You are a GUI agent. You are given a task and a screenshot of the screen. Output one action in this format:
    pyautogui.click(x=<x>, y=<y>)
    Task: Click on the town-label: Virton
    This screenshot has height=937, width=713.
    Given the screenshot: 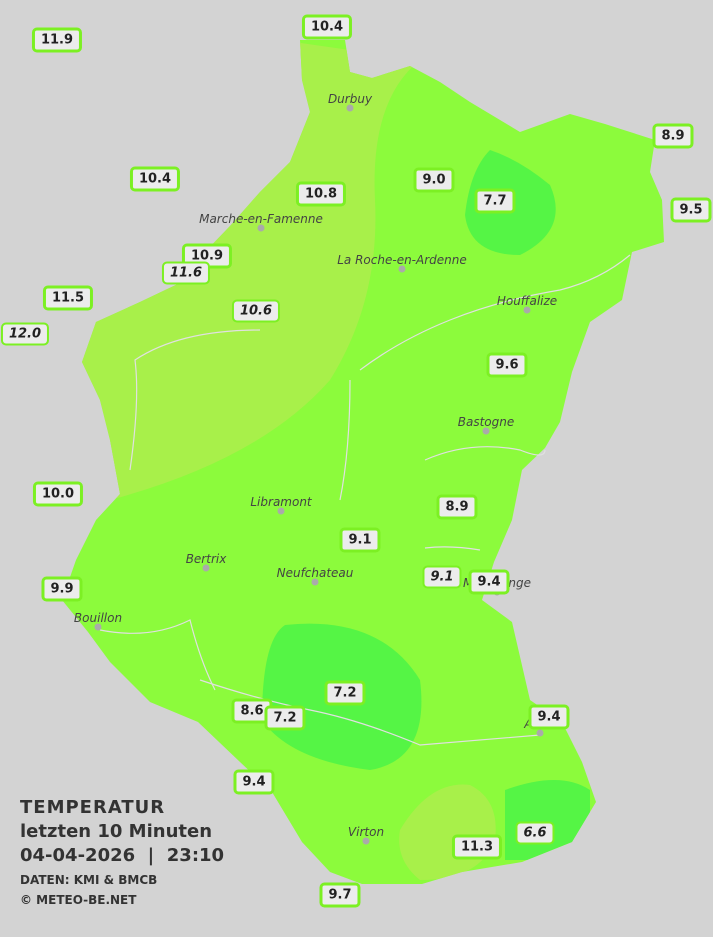 What is the action you would take?
    pyautogui.click(x=366, y=832)
    